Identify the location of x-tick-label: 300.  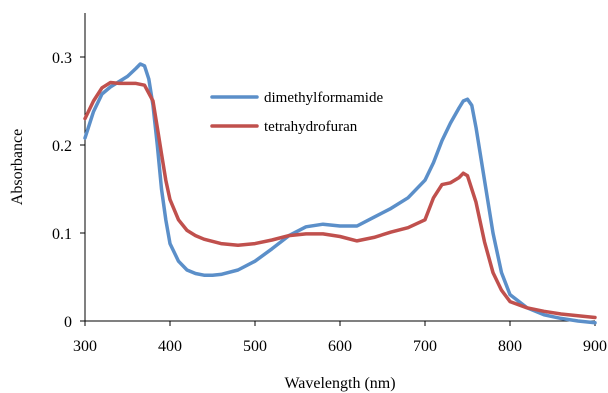
(85, 346).